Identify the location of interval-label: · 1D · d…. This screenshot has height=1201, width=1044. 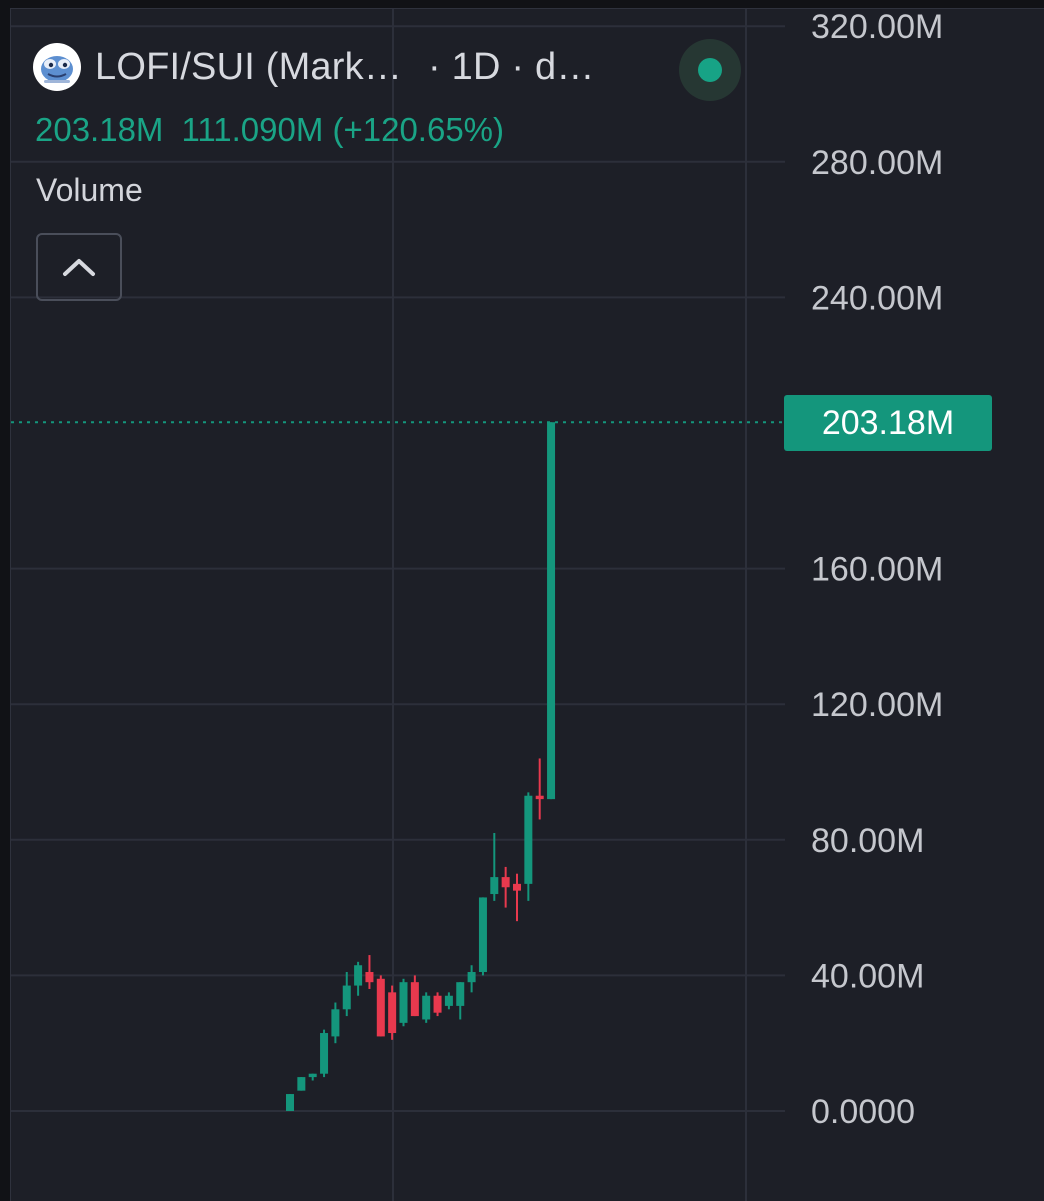
(511, 66).